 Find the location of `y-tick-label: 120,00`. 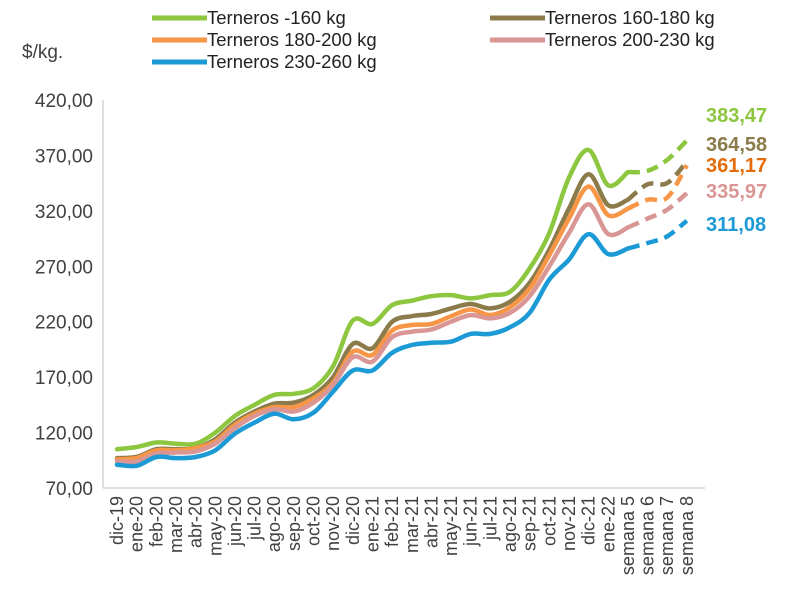

y-tick-label: 120,00 is located at coordinates (64, 434).